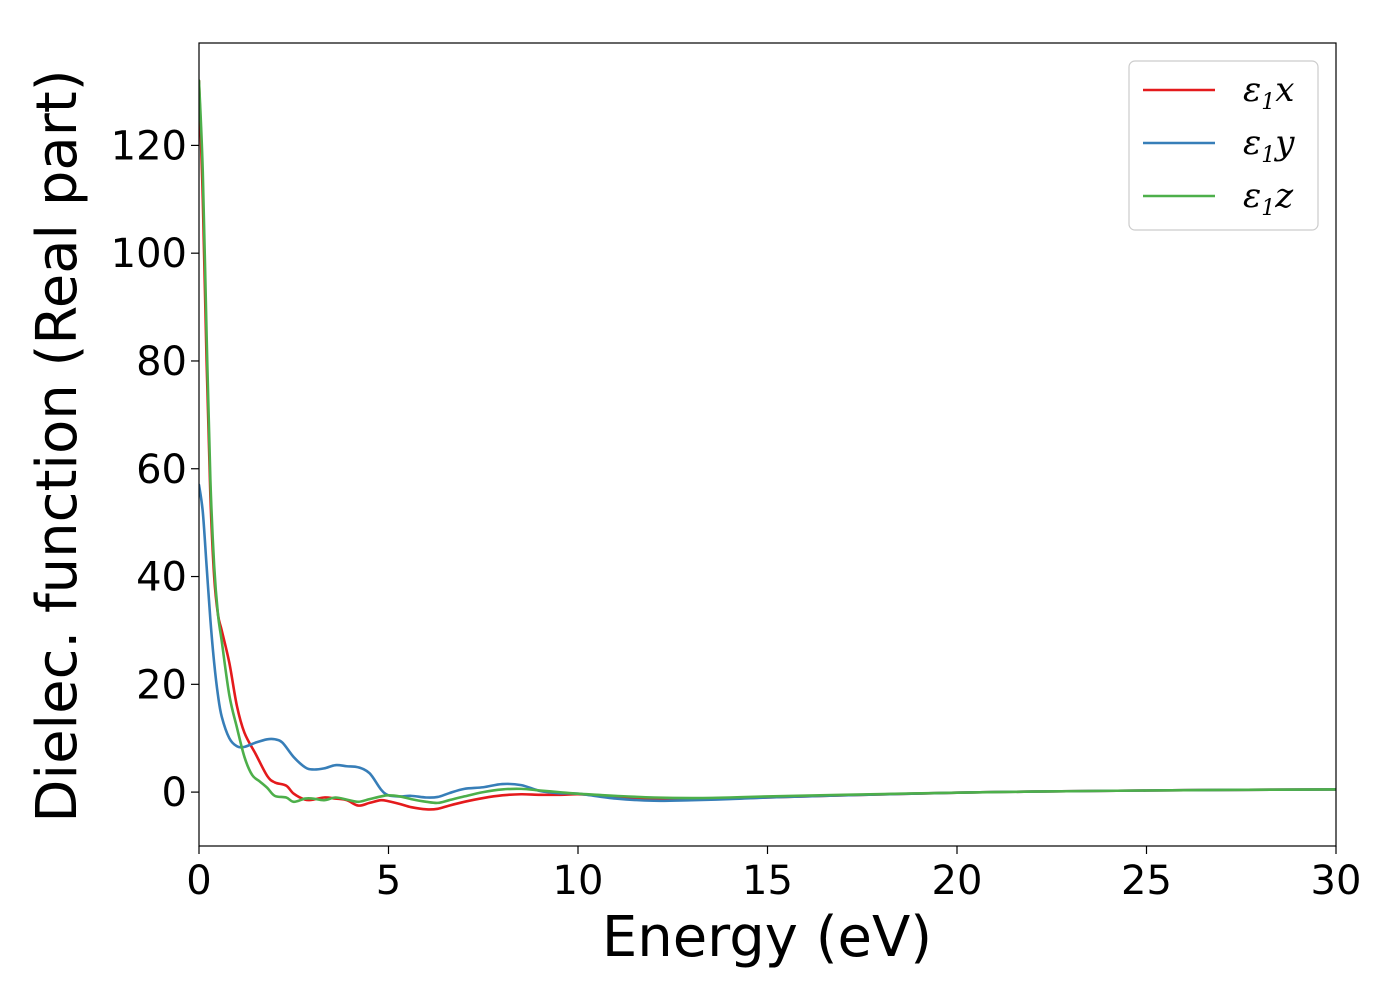  What do you see at coordinates (161, 578) in the screenshot?
I see `y-tick-label: 40` at bounding box center [161, 578].